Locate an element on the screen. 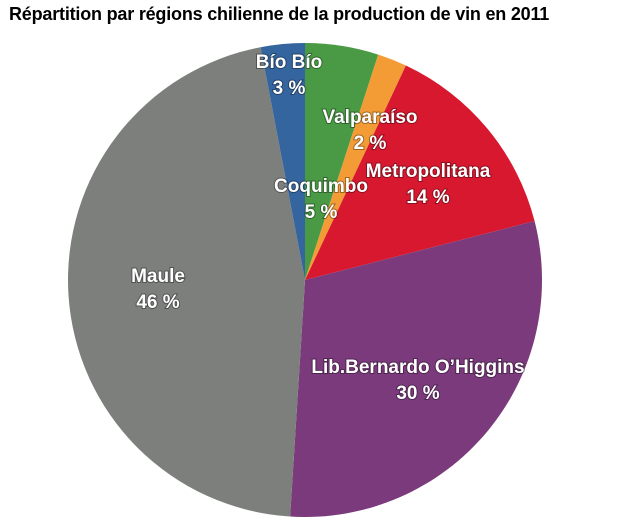 The image size is (626, 522). slice-label: Bío Bío is located at coordinates (289, 62).